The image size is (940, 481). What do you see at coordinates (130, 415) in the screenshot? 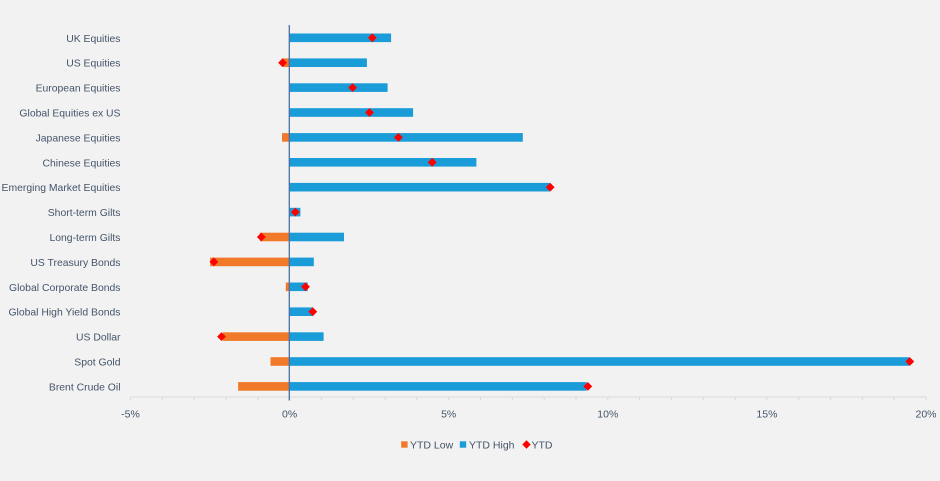
I see `svg-text: -5%` at bounding box center [130, 415].